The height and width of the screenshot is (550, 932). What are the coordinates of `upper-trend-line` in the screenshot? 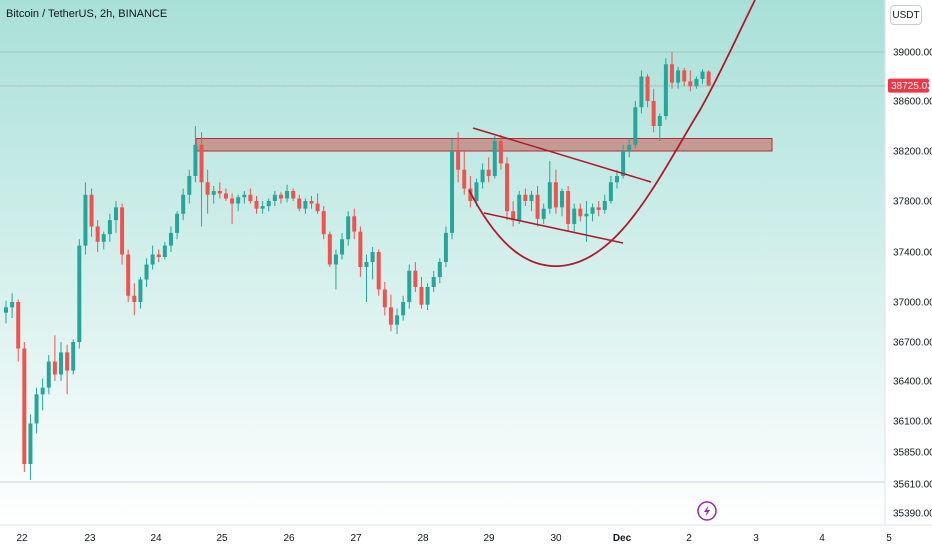 It's located at (562, 155).